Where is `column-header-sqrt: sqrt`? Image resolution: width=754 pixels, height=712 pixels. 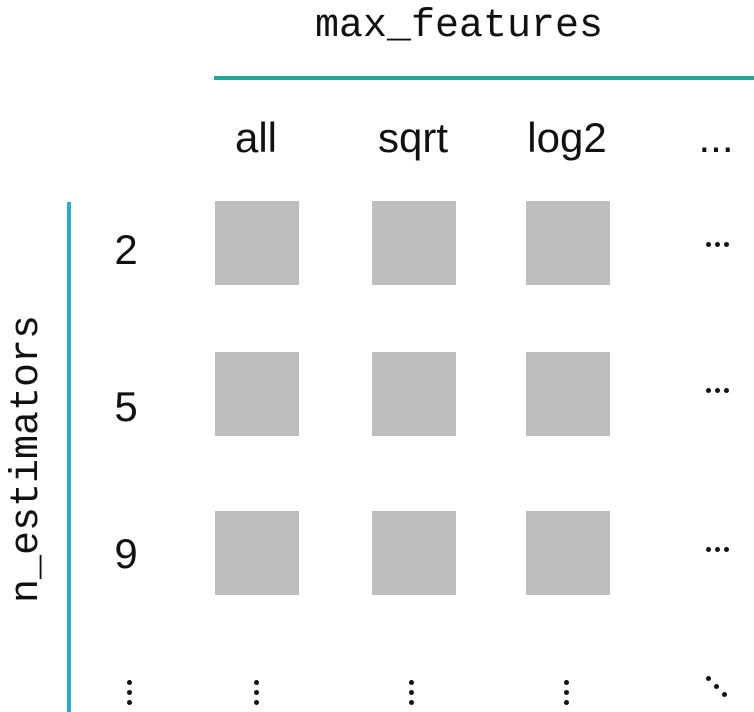 column-header-sqrt: sqrt is located at coordinates (412, 137).